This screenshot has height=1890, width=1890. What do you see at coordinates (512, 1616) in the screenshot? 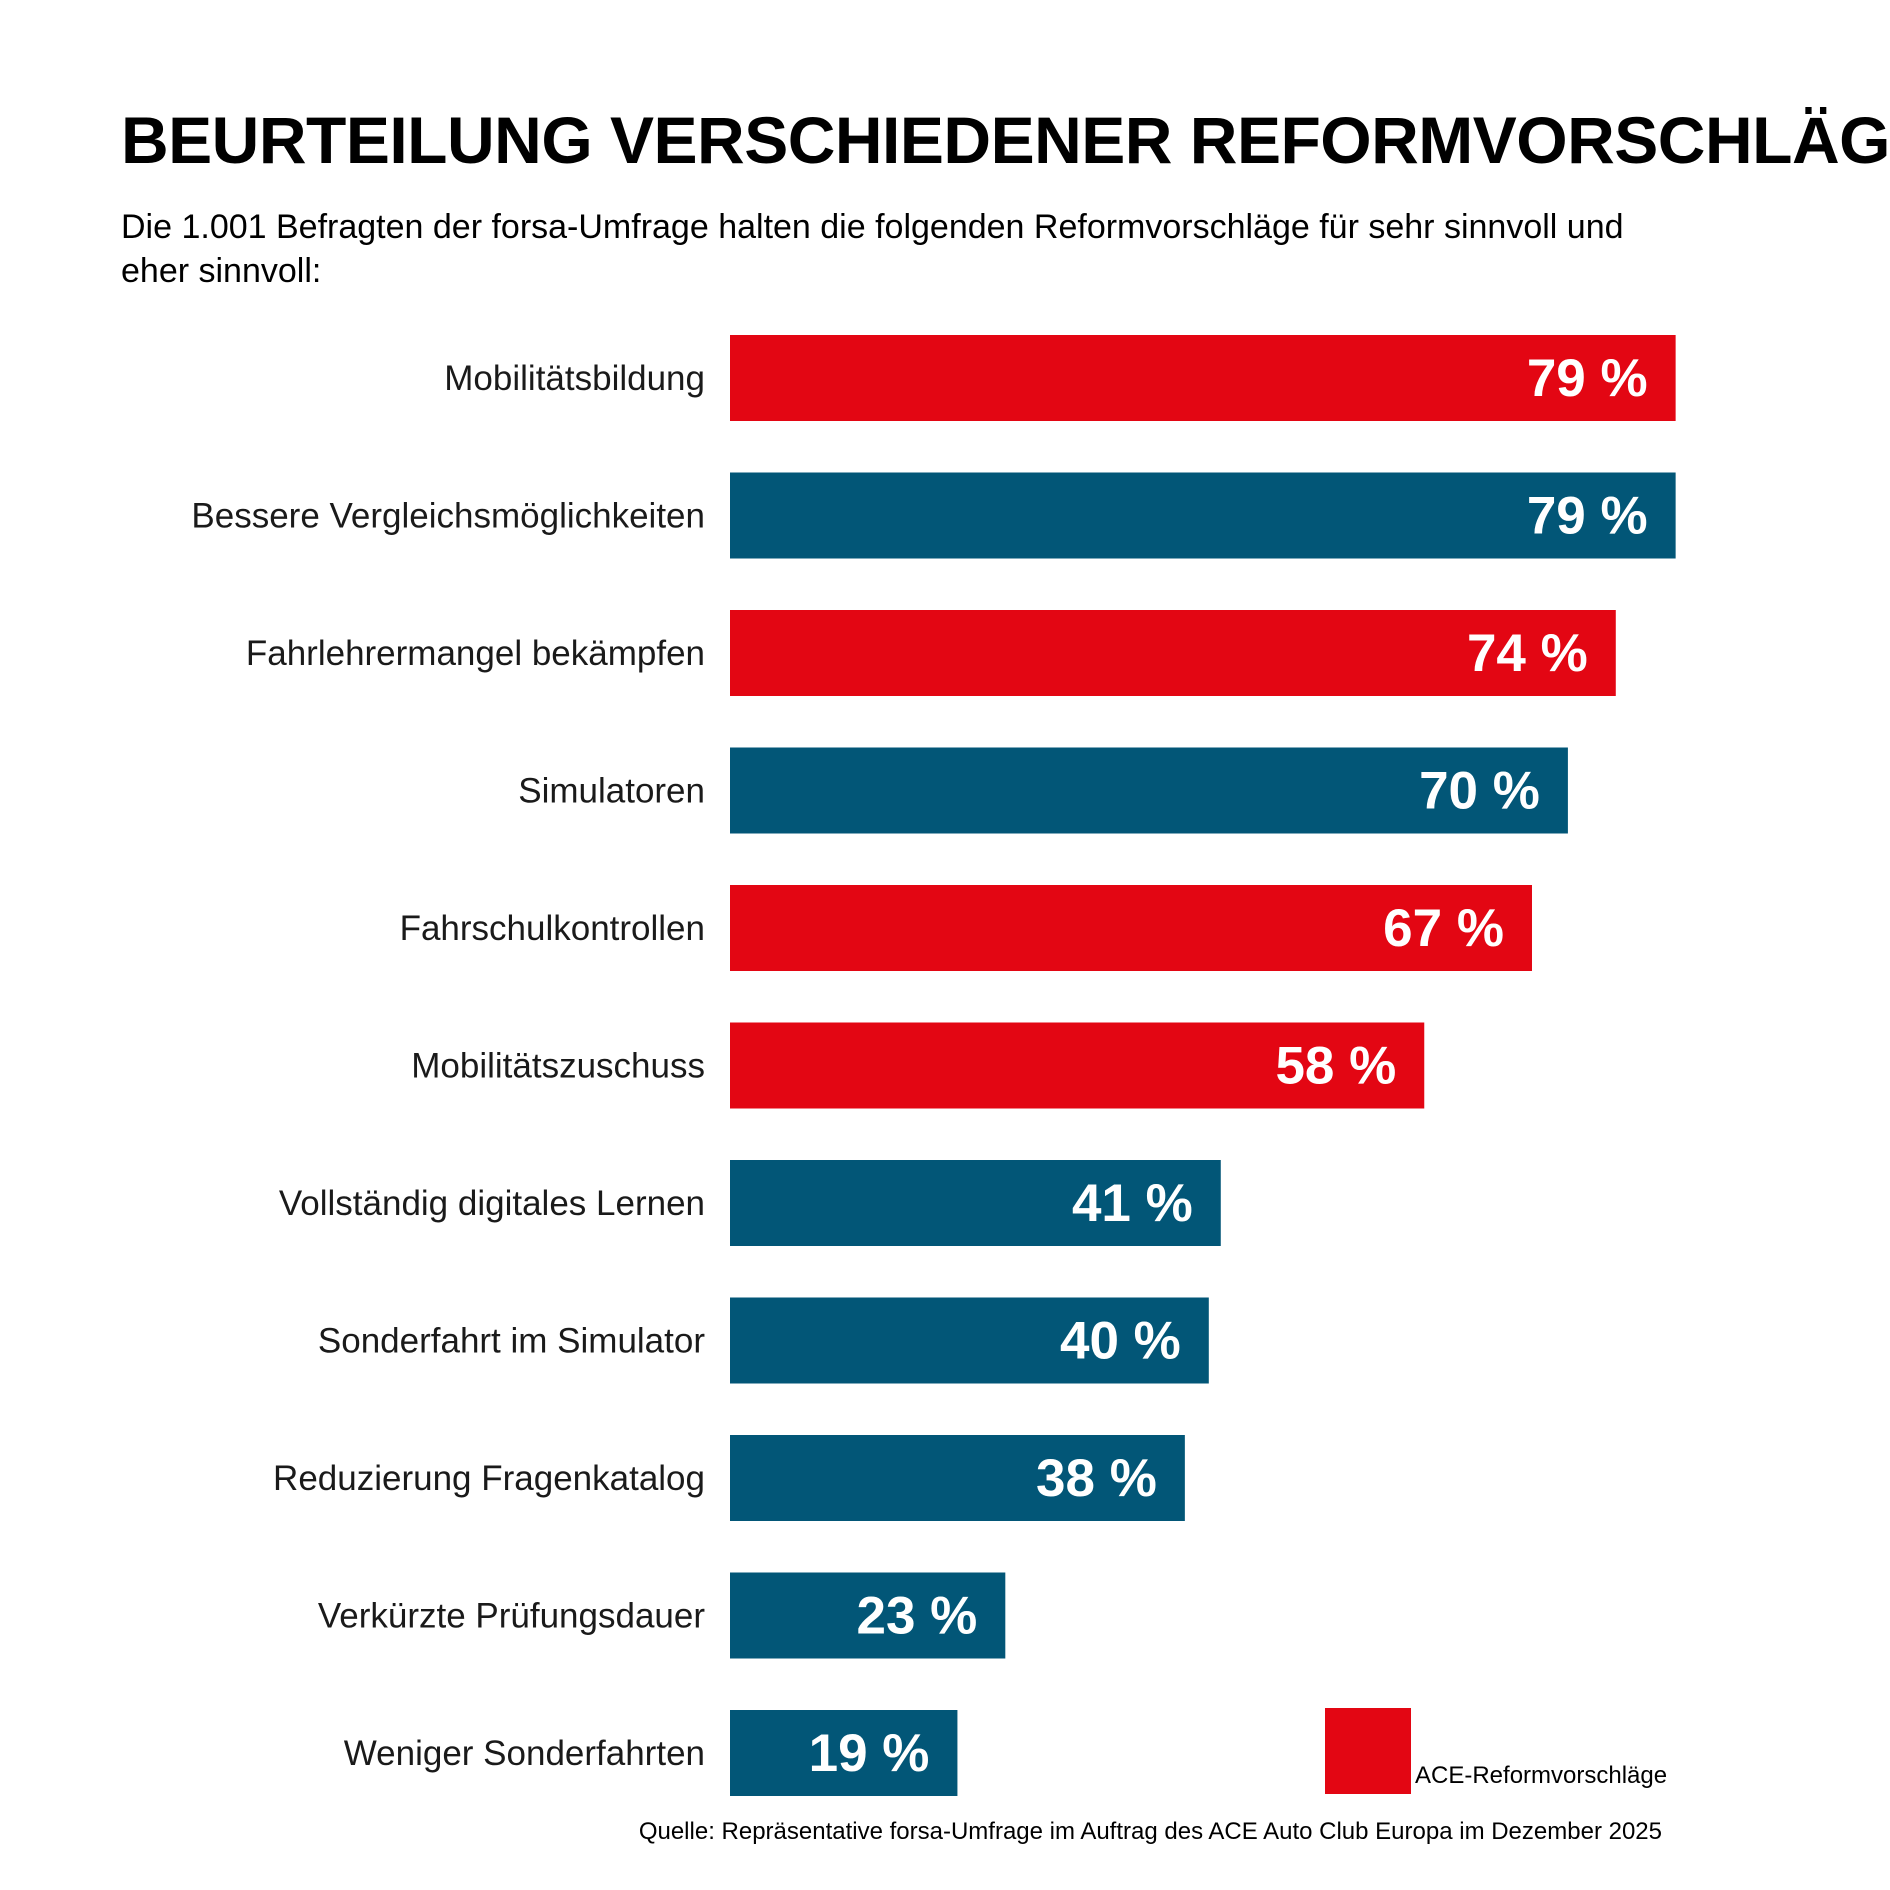
I see `category-label-9: Verkürzte Prüfungsdauer` at bounding box center [512, 1616].